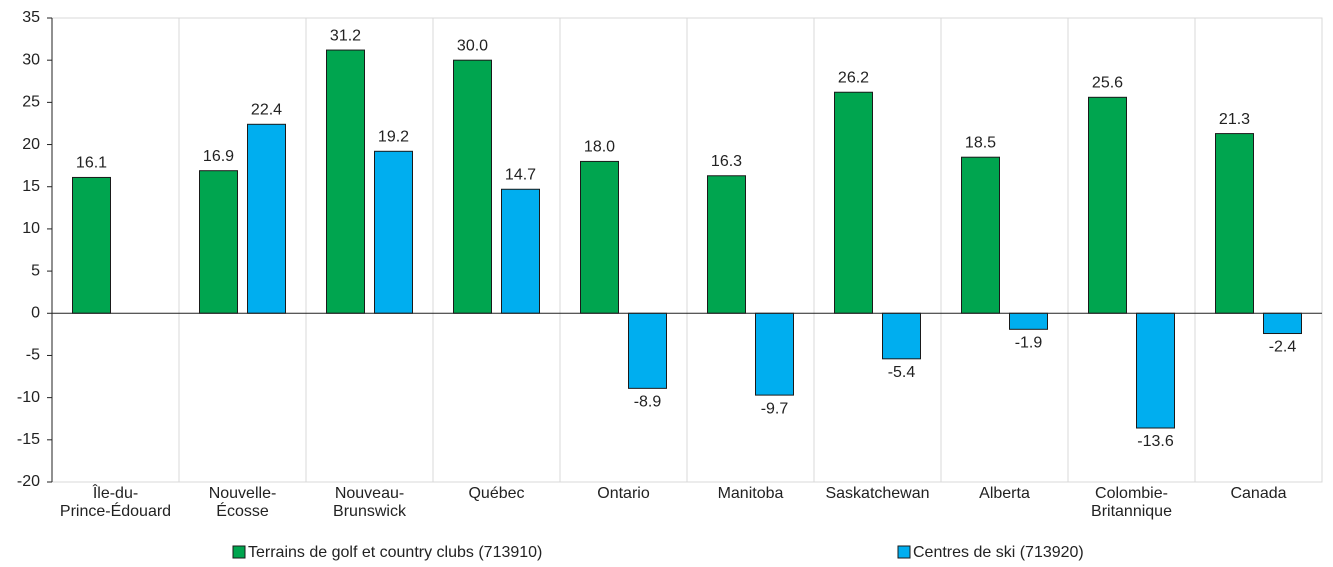 The width and height of the screenshot is (1333, 567). I want to click on x-tick-line: Ontario, so click(623, 493).